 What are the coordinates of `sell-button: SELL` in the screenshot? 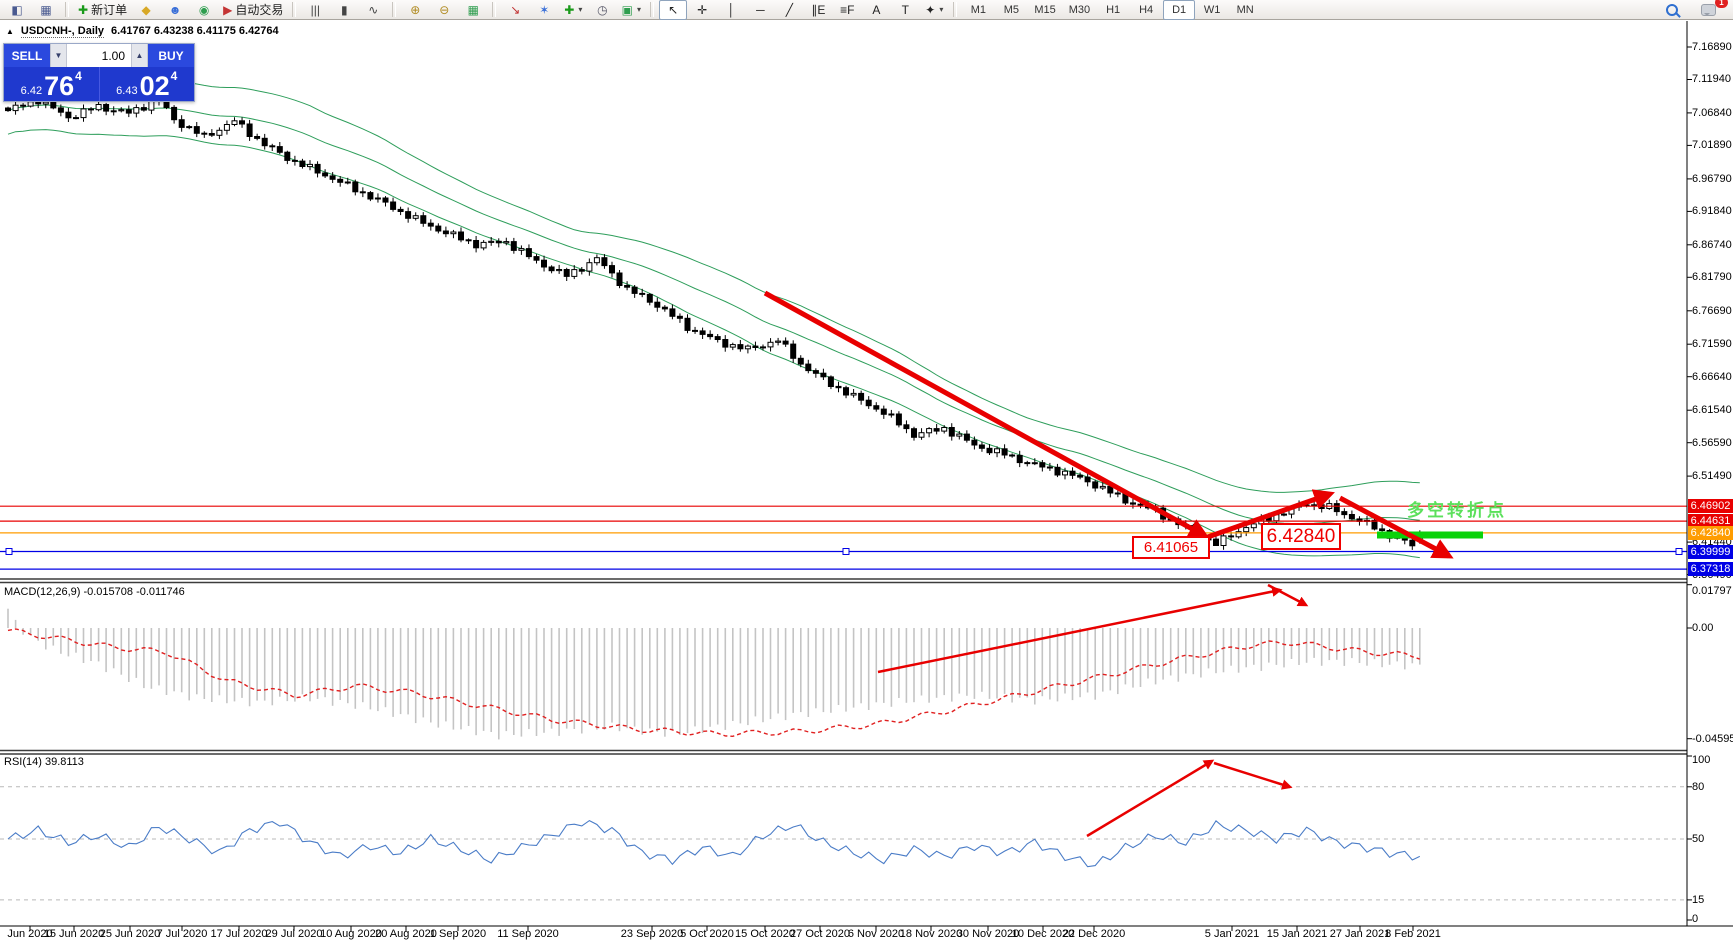 It's located at (27, 55).